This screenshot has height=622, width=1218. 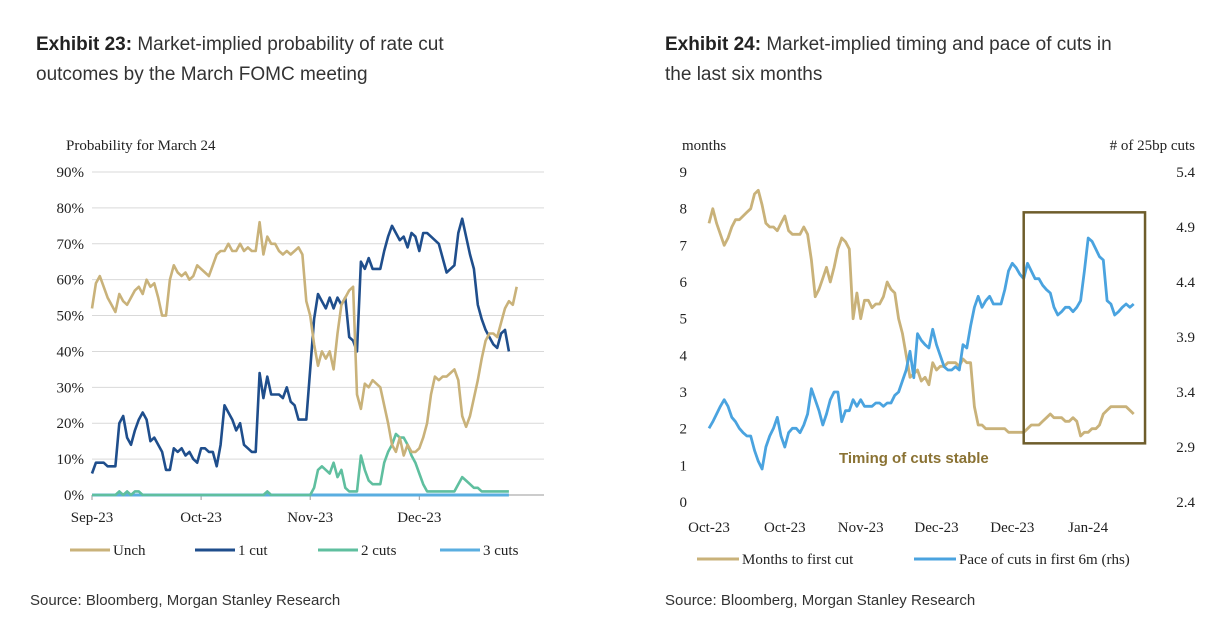 What do you see at coordinates (71, 352) in the screenshot?
I see `exhibit-23-y-tick-label: 40%` at bounding box center [71, 352].